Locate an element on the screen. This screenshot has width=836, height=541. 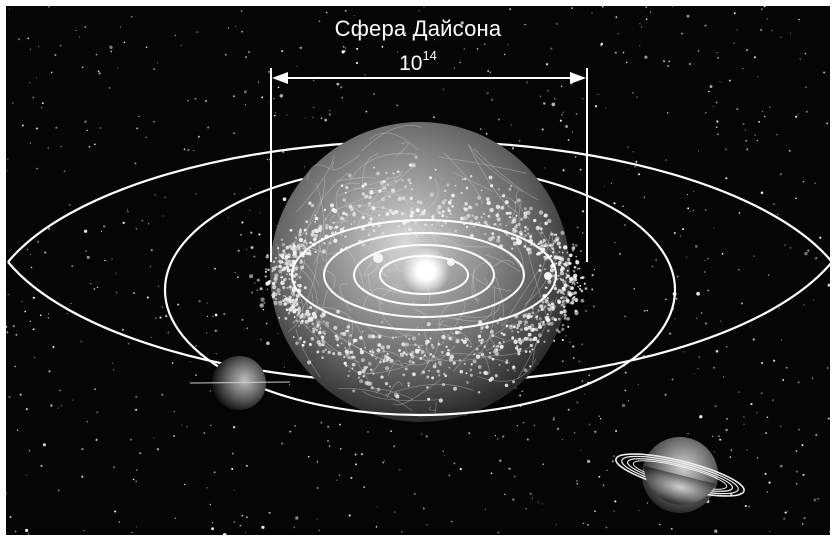
planet-icon is located at coordinates (240, 383).